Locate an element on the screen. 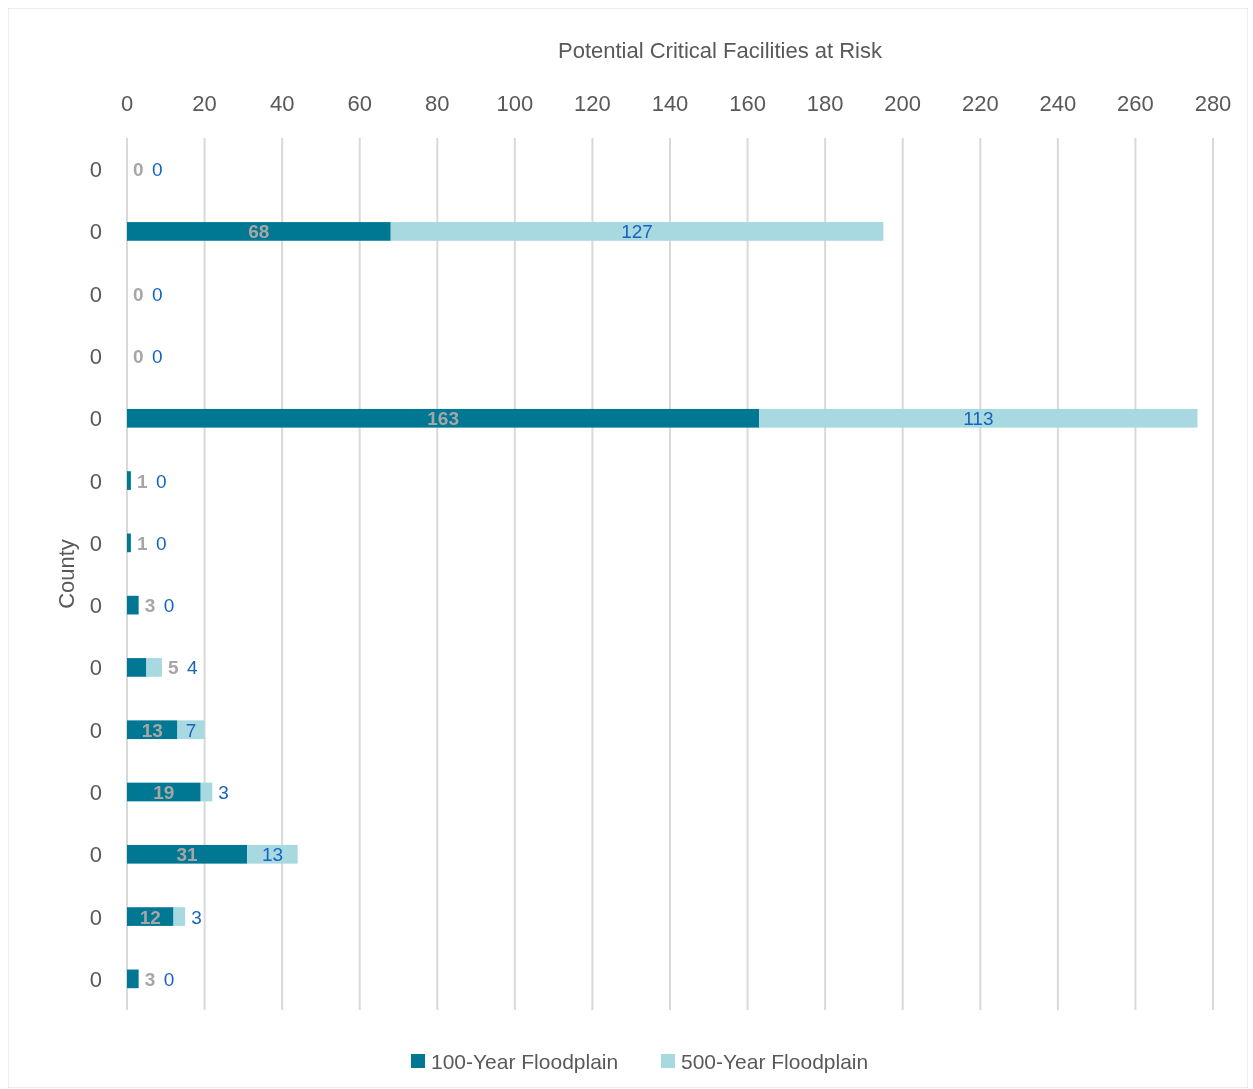 The height and width of the screenshot is (1089, 1253). x-tick-label: 80 is located at coordinates (437, 103).